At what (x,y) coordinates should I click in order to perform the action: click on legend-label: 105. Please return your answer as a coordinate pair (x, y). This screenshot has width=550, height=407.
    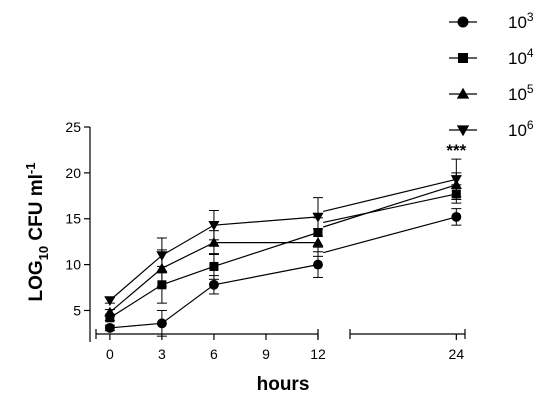
    Looking at the image, I should click on (521, 93).